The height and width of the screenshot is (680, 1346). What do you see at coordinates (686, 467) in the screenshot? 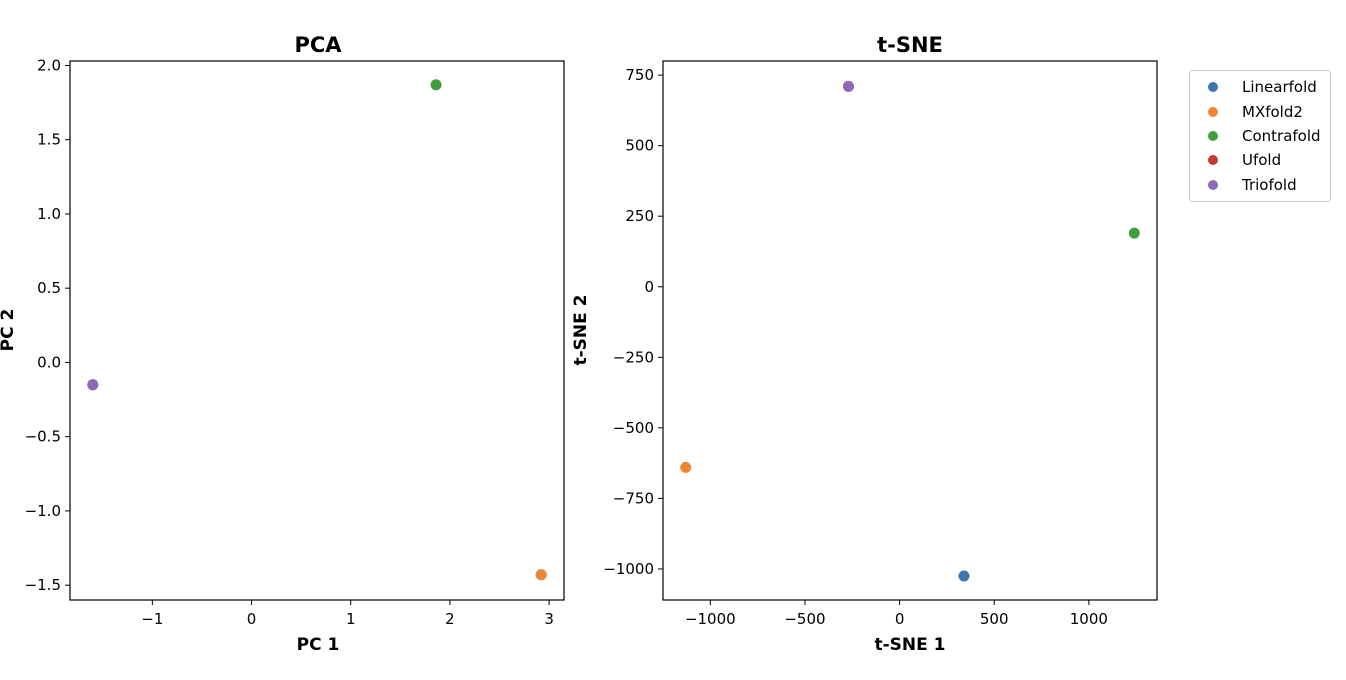
I see `tsne-point-mxfold2` at bounding box center [686, 467].